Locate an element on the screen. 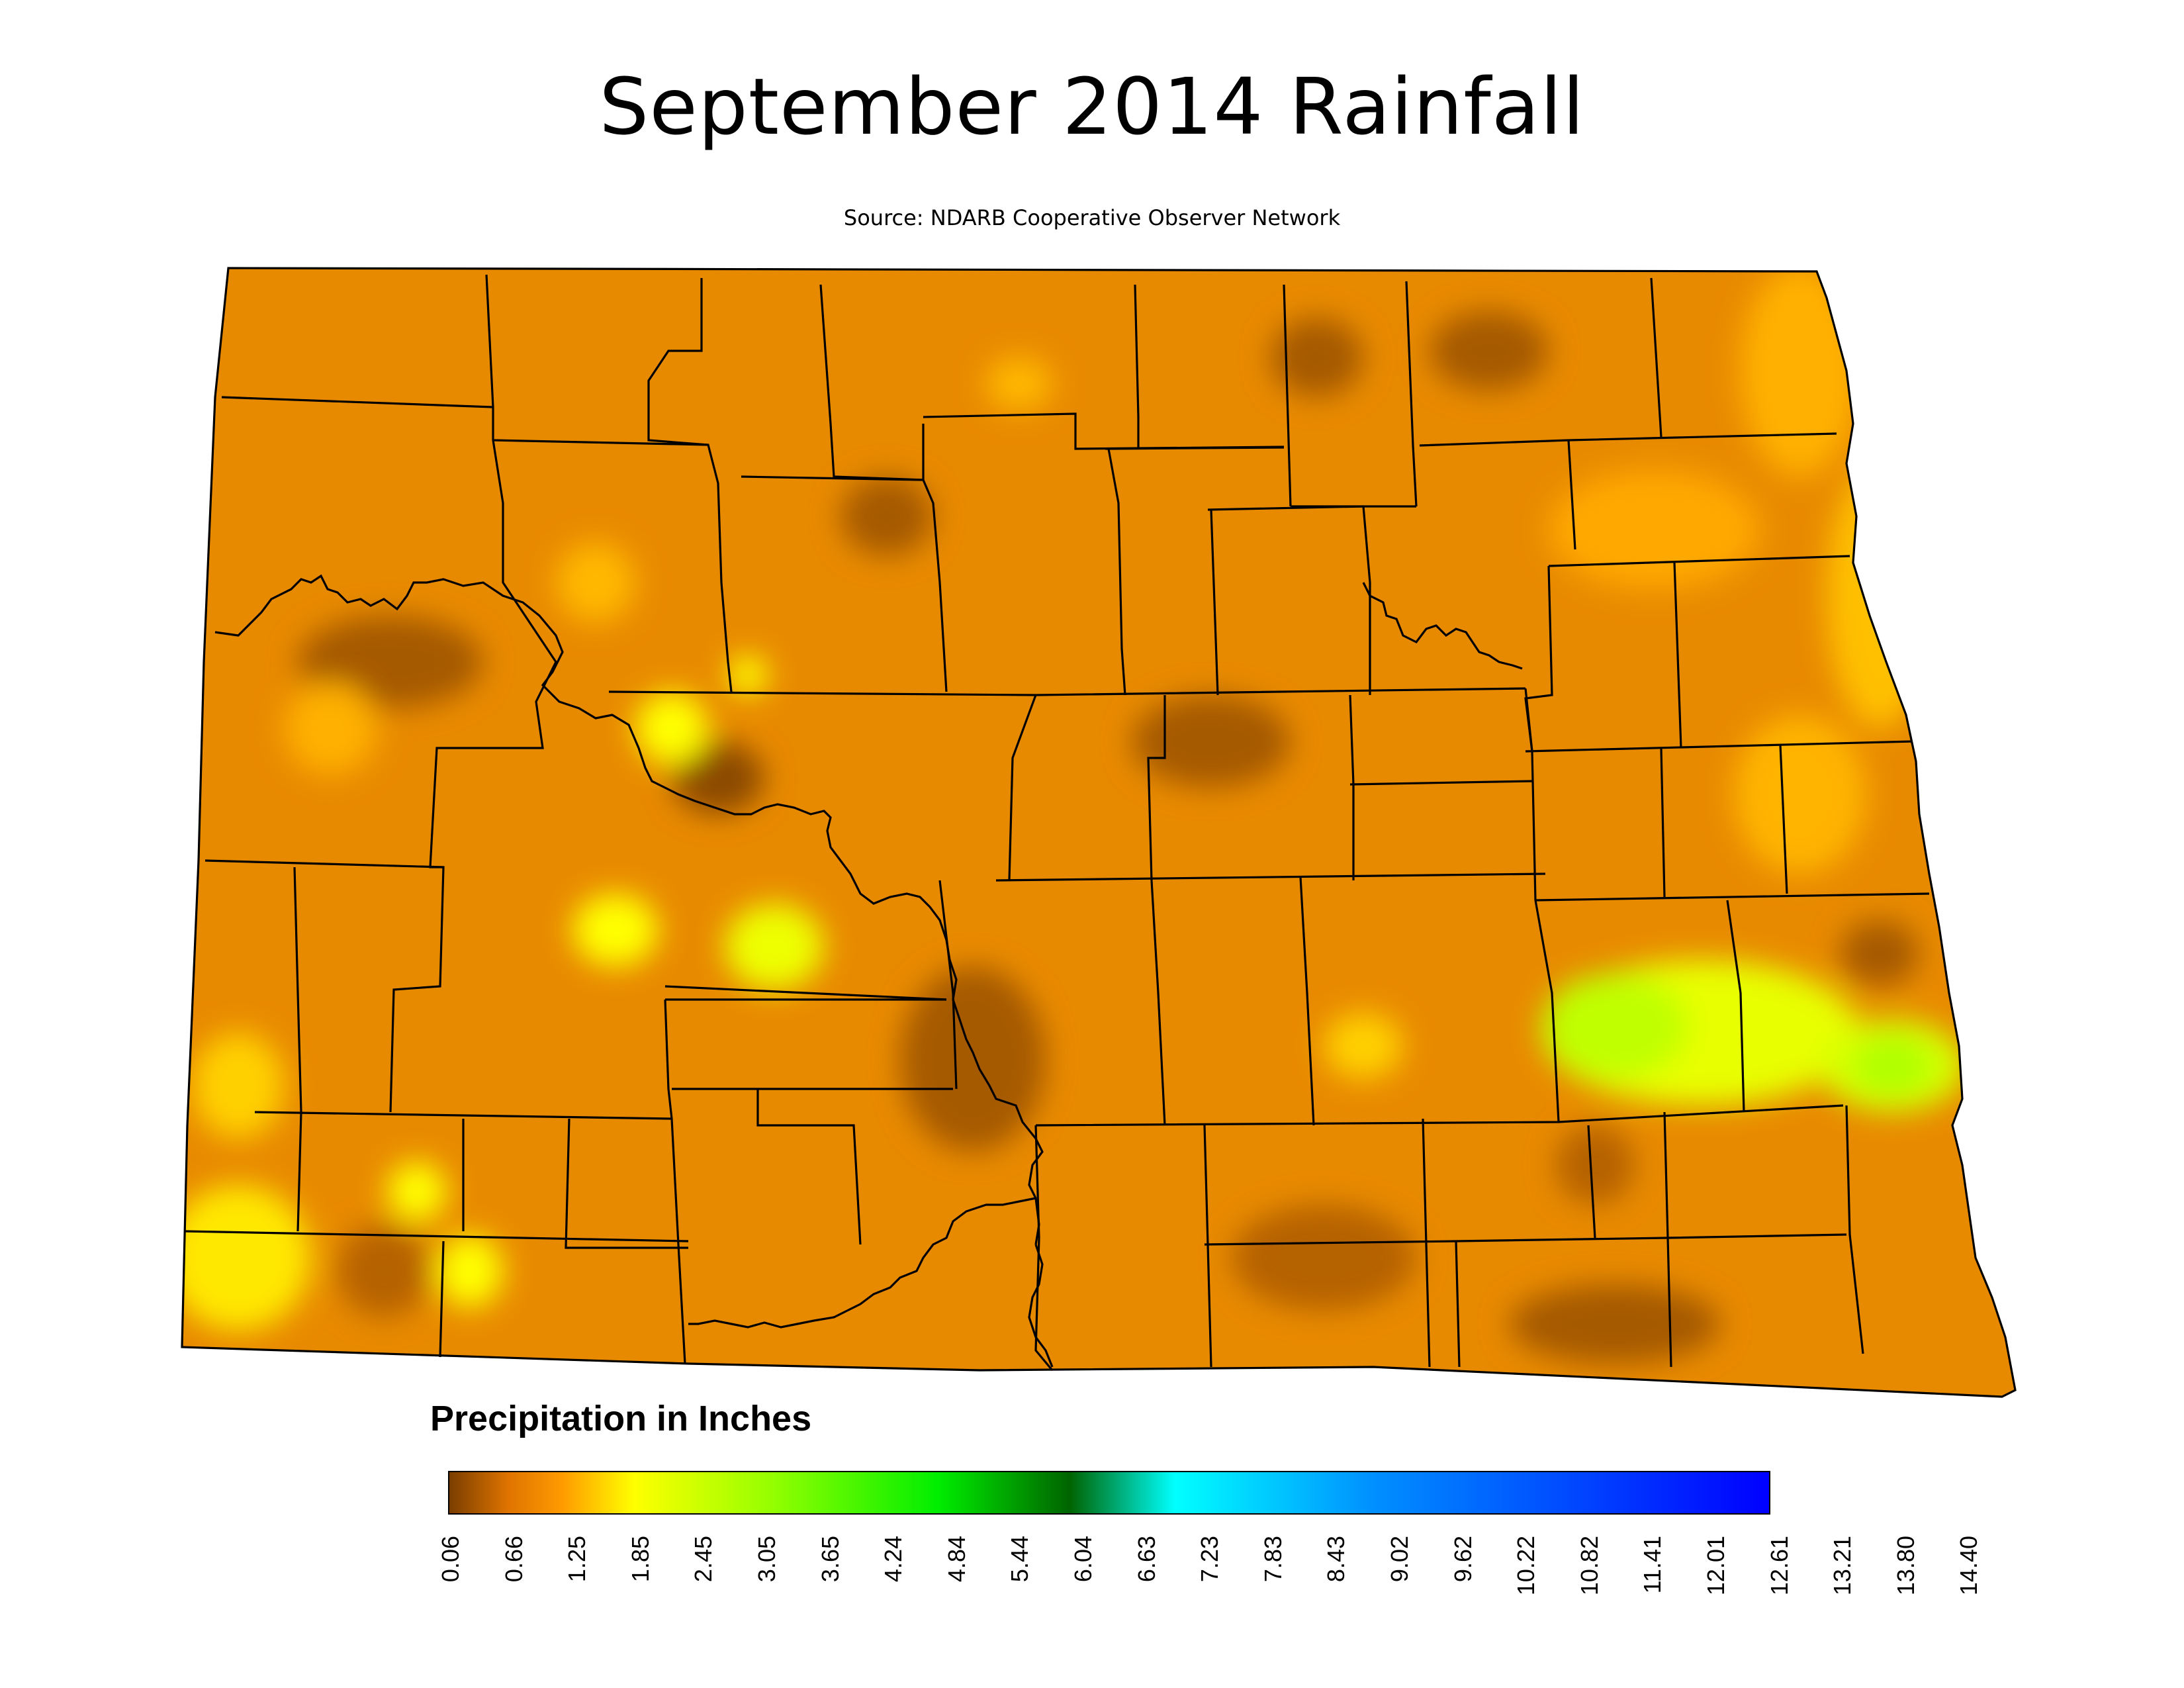  legend-title: Precipitation in Inches is located at coordinates (621, 1418).